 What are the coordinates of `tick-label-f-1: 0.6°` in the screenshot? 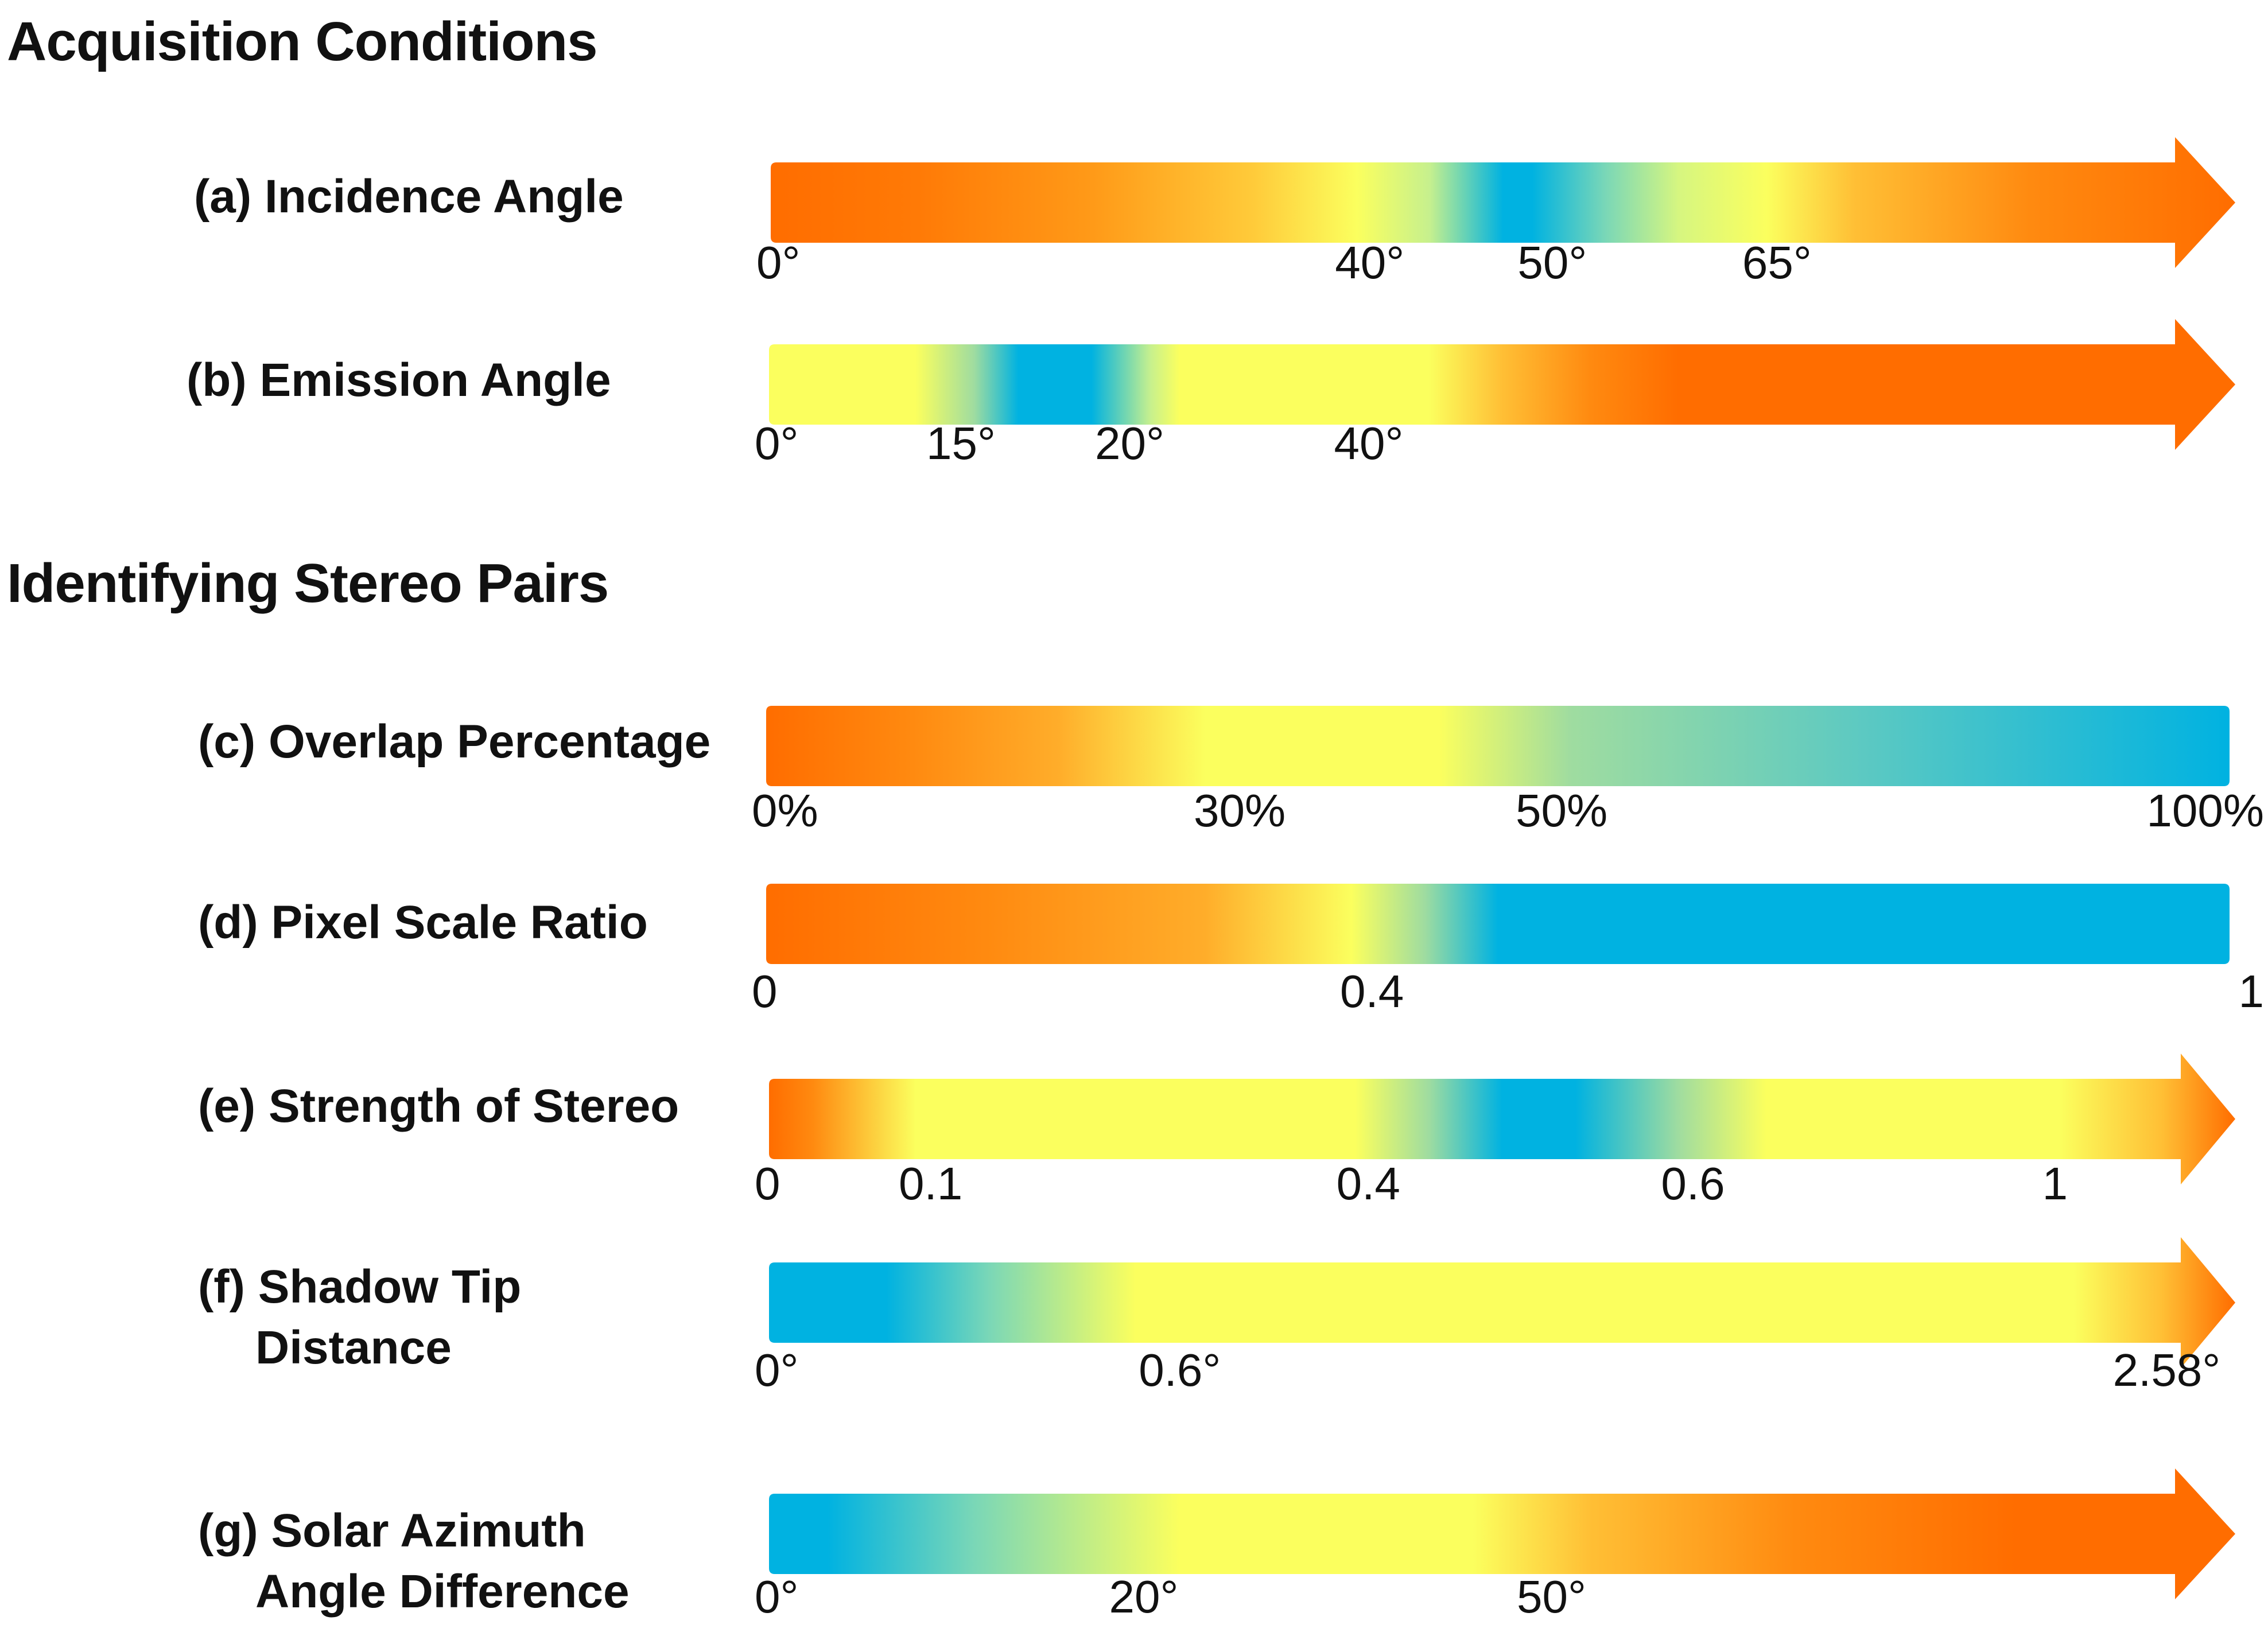 It's located at (1180, 1370).